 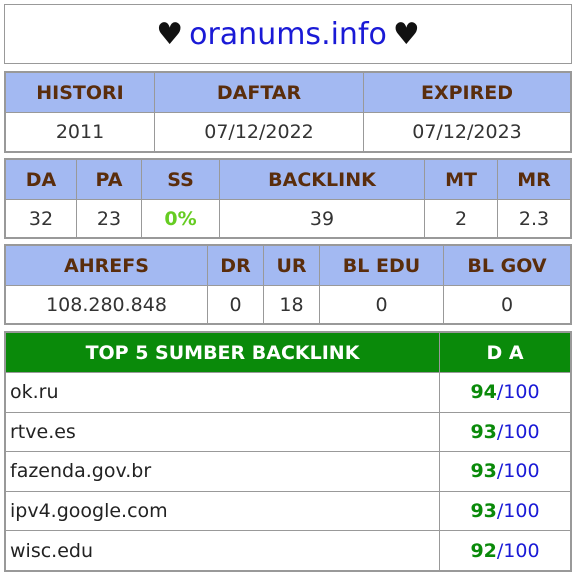 What do you see at coordinates (235, 304) in the screenshot?
I see `value-dr: 0` at bounding box center [235, 304].